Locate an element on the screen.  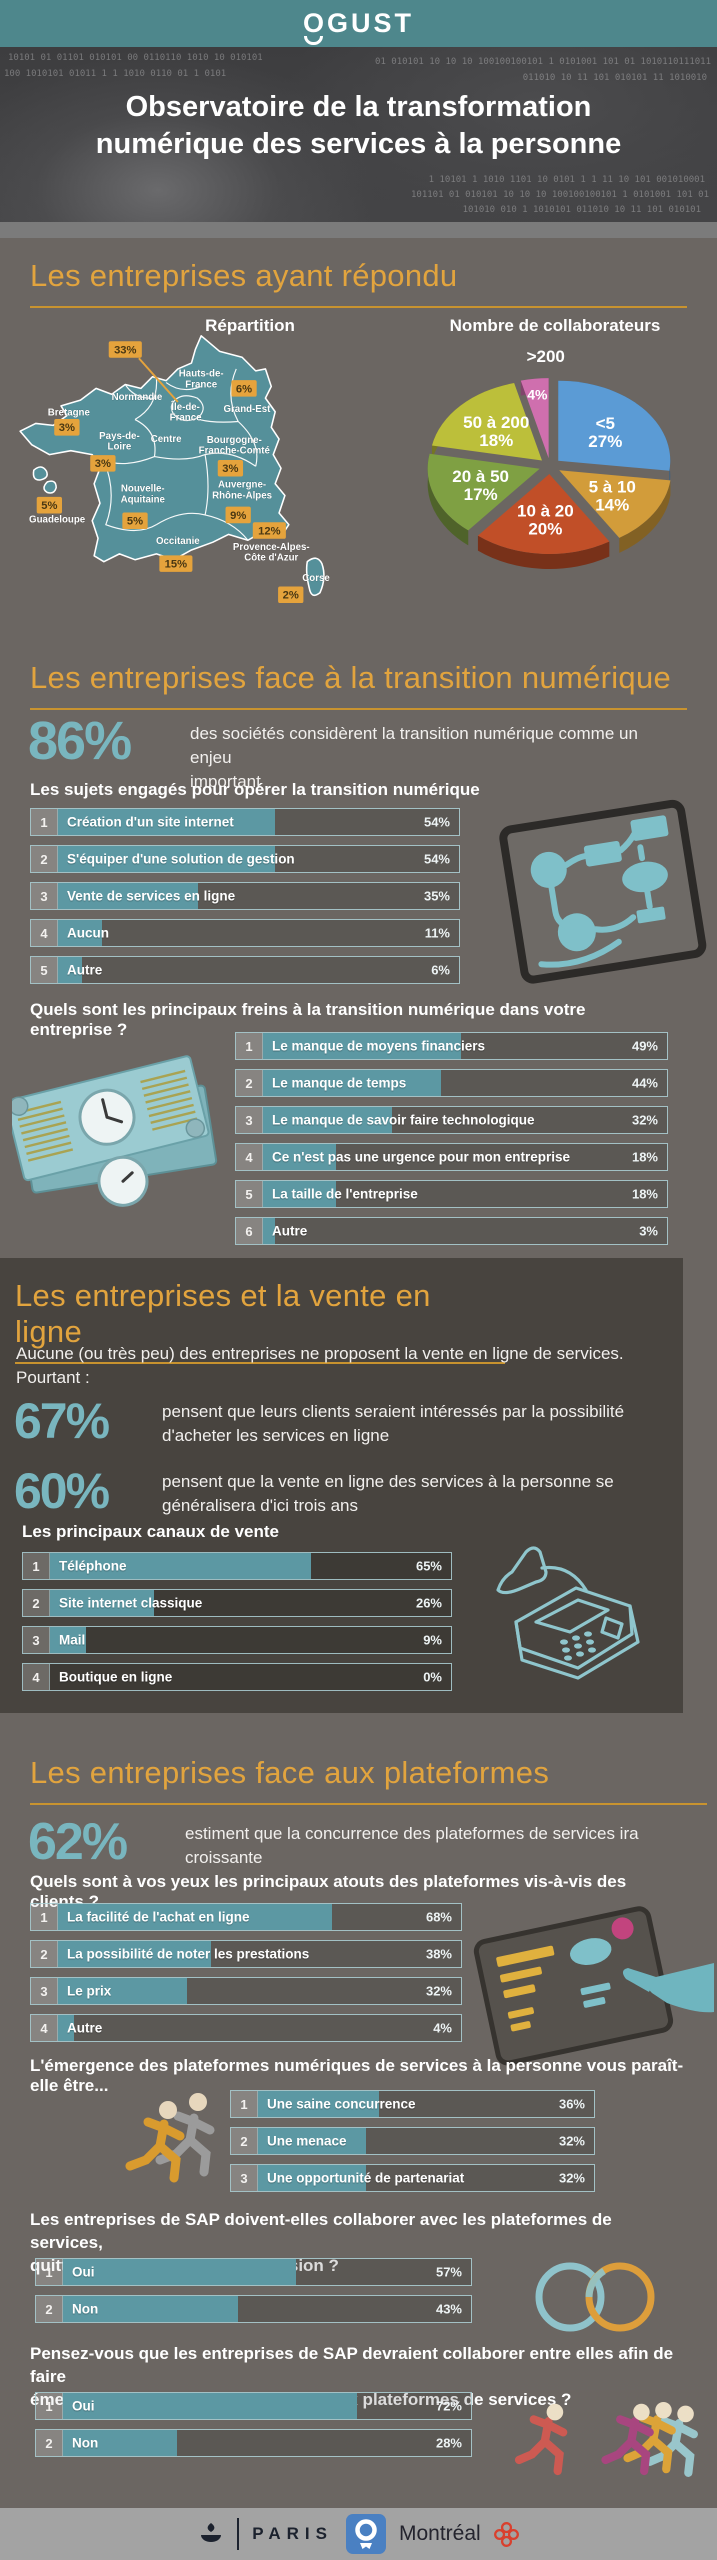
footer-bar: PARIS Montréal is located at coordinates (358, 2534).